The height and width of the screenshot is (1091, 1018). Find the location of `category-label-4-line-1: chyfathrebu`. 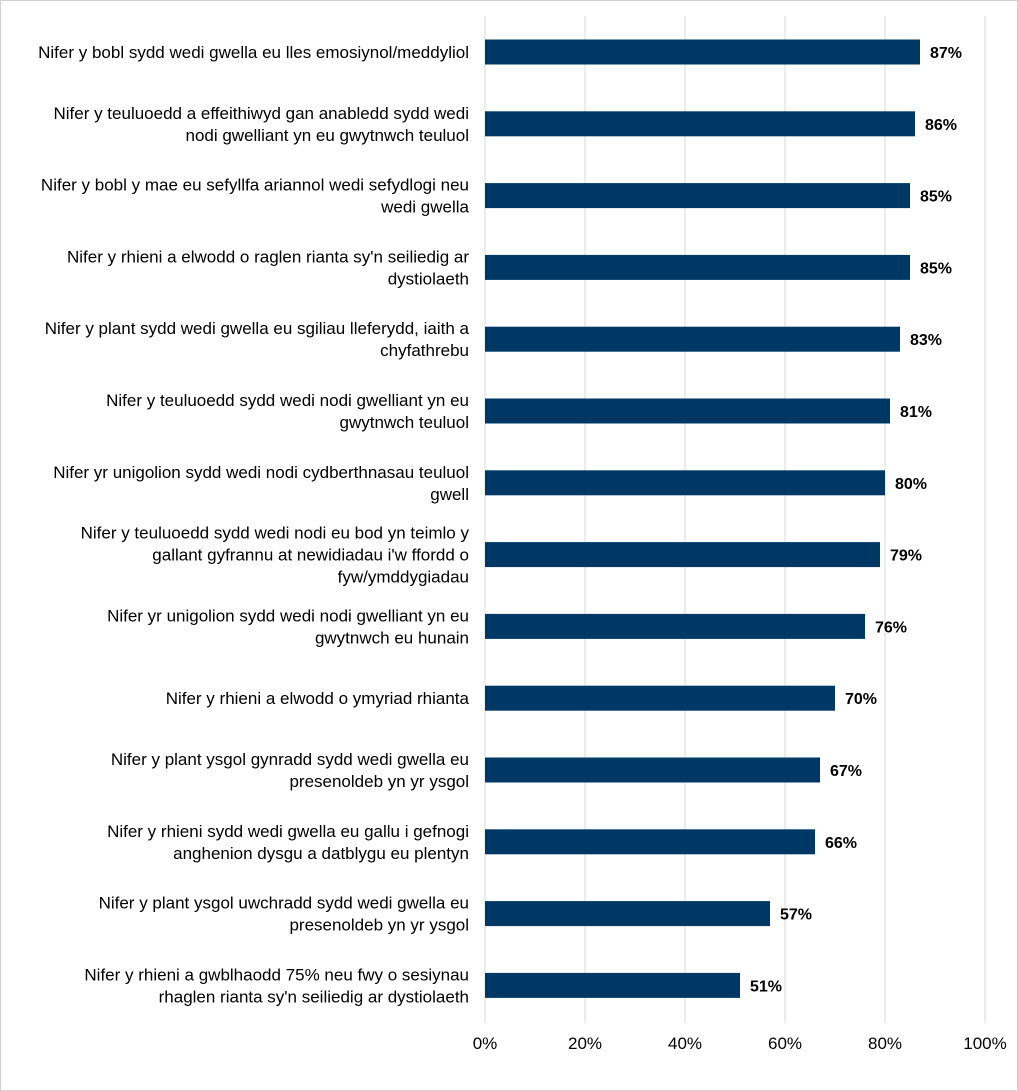

category-label-4-line-1: chyfathrebu is located at coordinates (424, 350).